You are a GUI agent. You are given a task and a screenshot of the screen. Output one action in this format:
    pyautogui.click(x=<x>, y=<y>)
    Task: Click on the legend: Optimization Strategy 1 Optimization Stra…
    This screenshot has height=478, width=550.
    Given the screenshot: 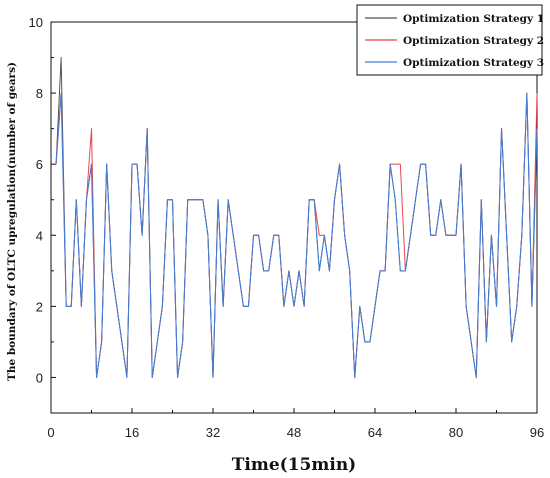 What is the action you would take?
    pyautogui.click(x=450, y=40)
    